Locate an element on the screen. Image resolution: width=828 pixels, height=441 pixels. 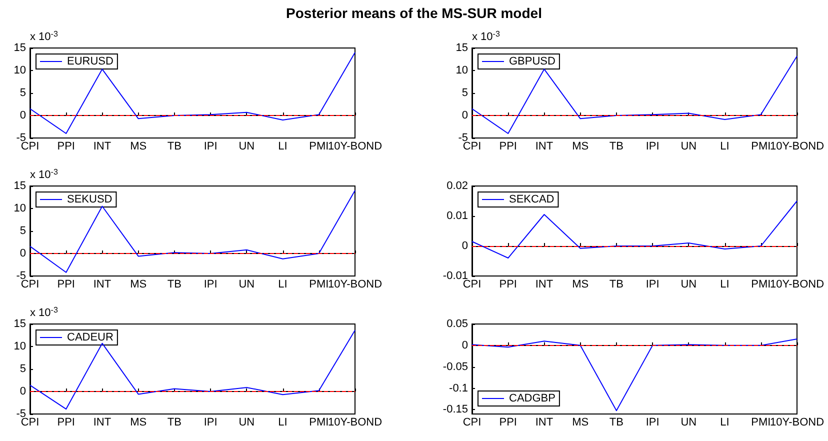
legend-label: CADEUR is located at coordinates (90, 338).